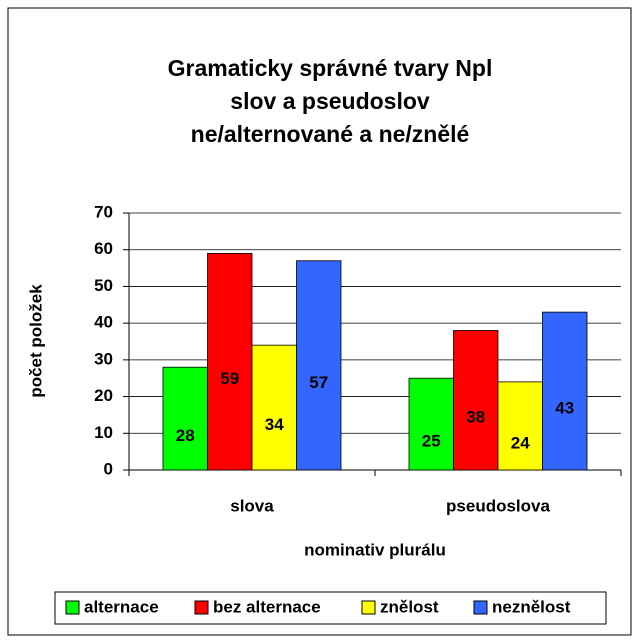 The width and height of the screenshot is (640, 644). I want to click on y-tick-label: 50, so click(103, 285).